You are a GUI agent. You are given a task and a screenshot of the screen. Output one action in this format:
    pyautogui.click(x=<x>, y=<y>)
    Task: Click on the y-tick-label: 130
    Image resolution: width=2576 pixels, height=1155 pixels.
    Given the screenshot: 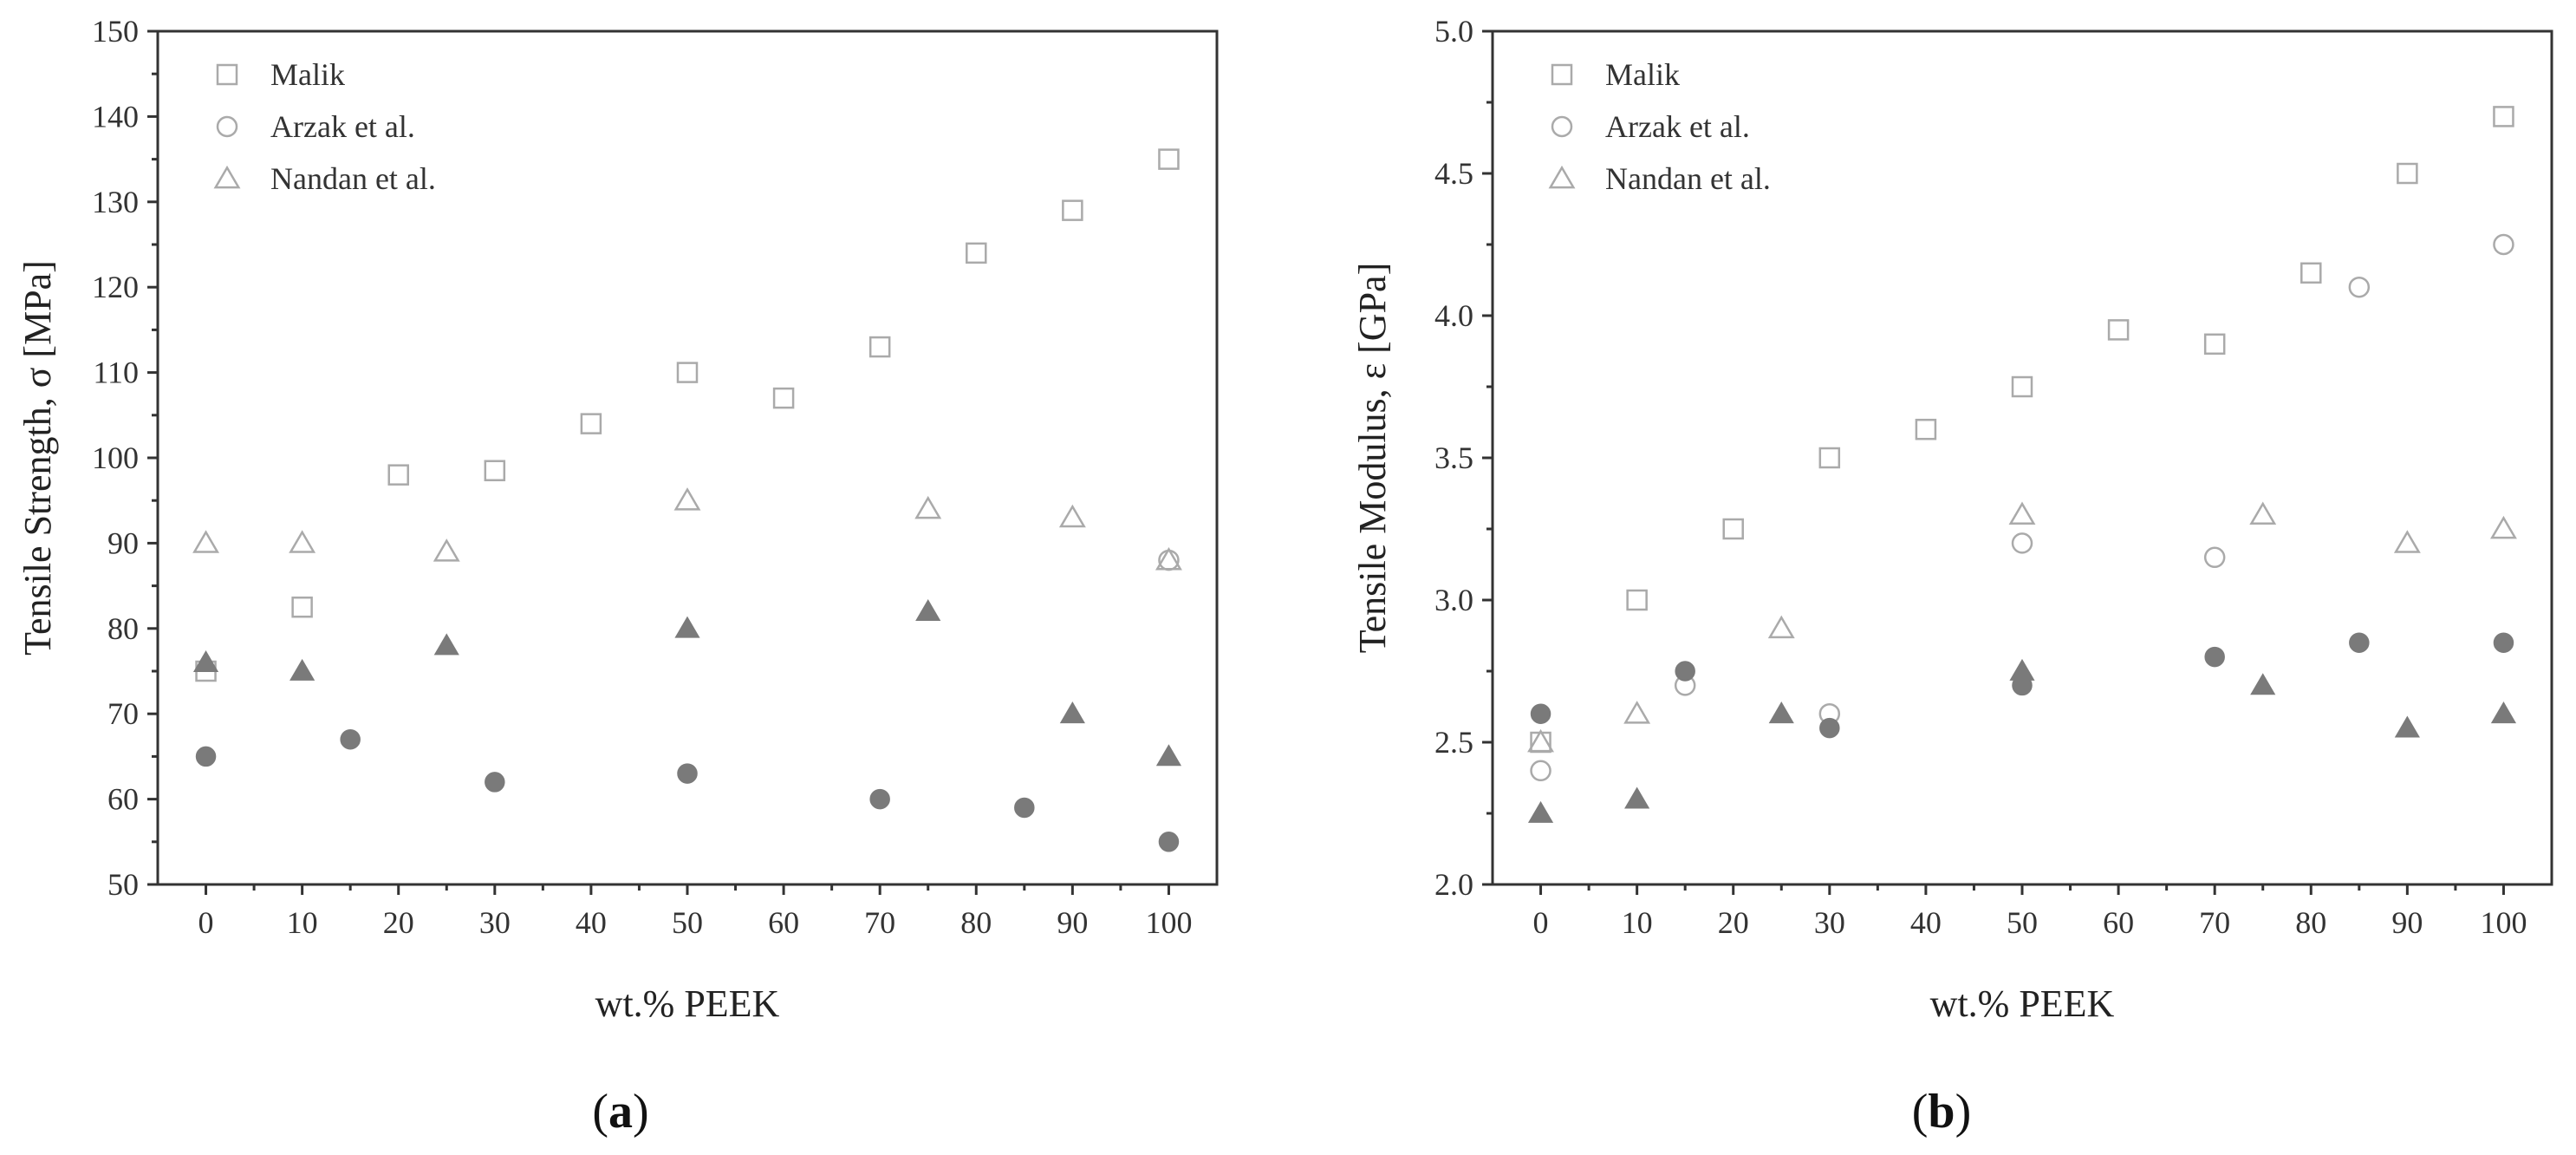 What is the action you would take?
    pyautogui.click(x=115, y=202)
    